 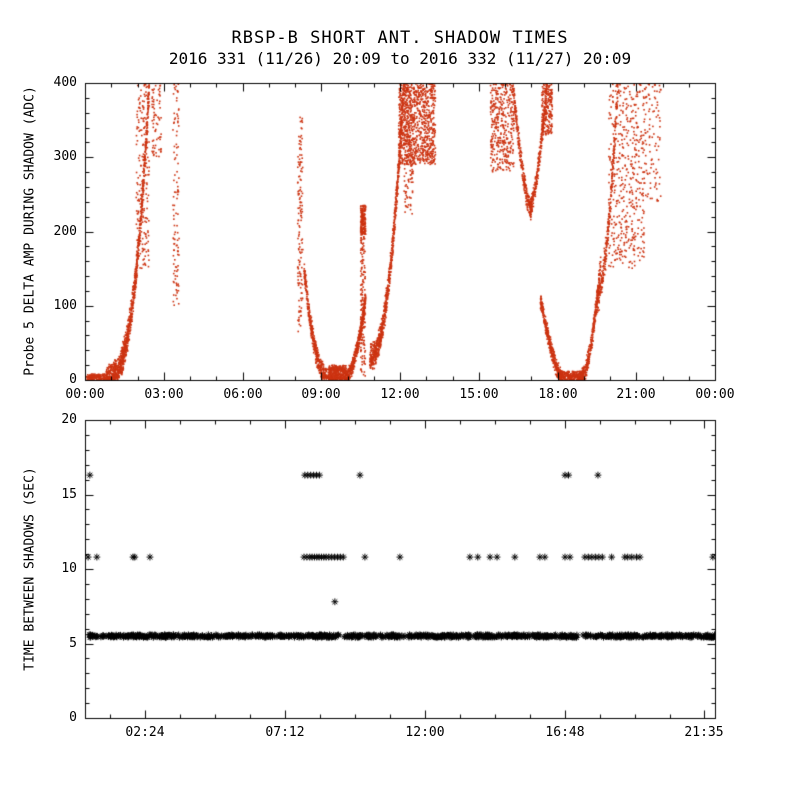 What do you see at coordinates (479, 394) in the screenshot?
I see `x-tick-label: 15:00` at bounding box center [479, 394].